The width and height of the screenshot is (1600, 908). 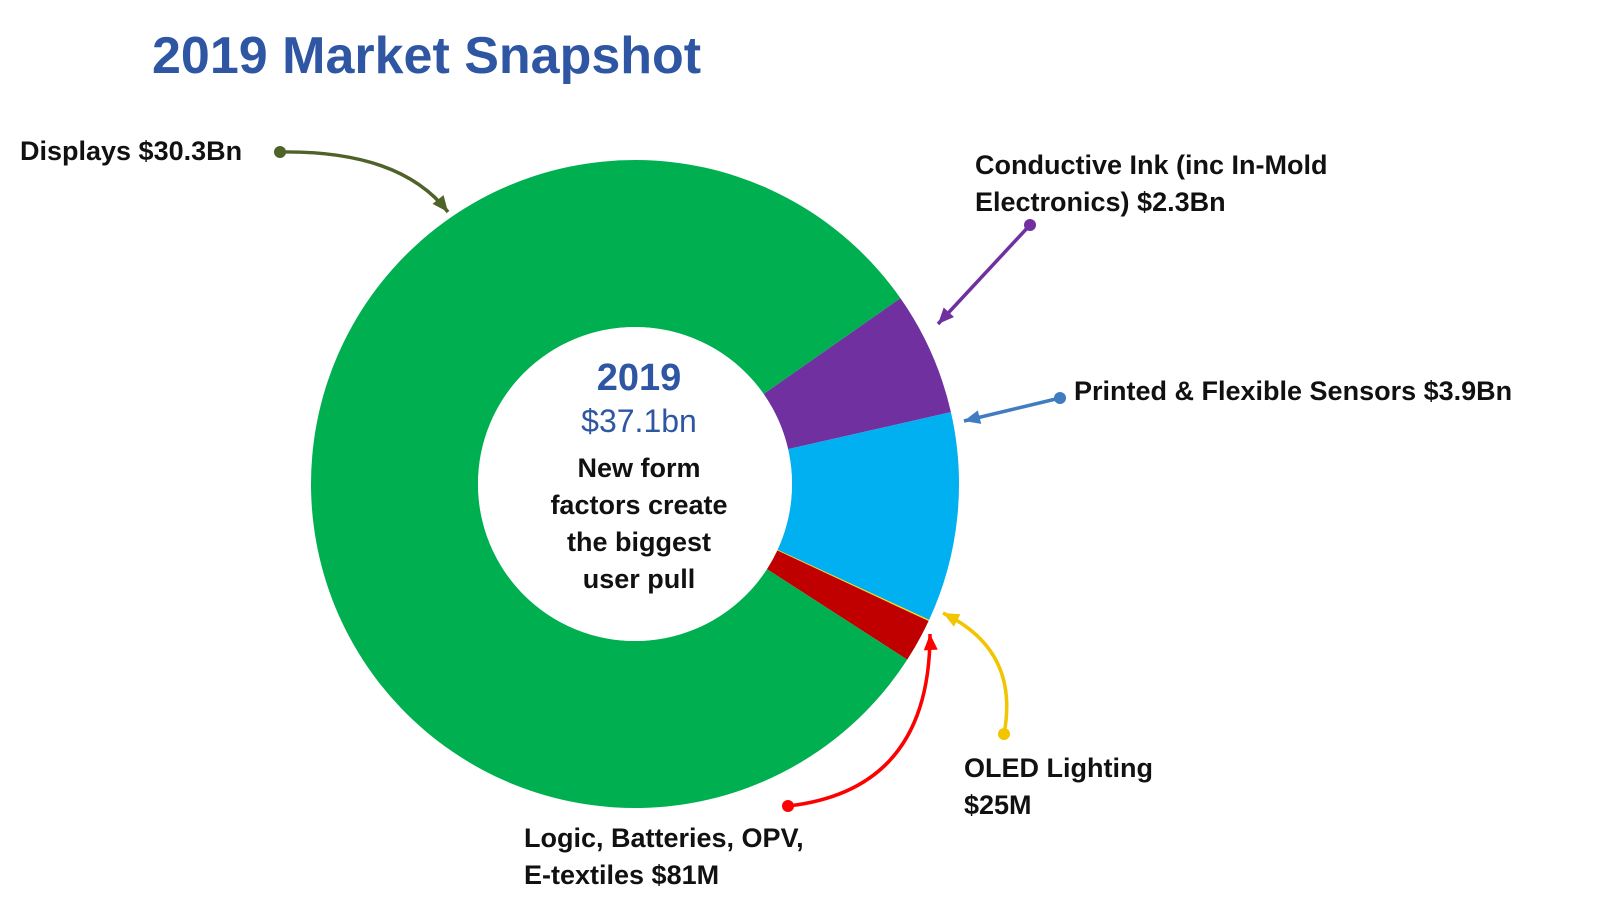 What do you see at coordinates (952, 620) in the screenshot?
I see `callout-arrowhead-oled` at bounding box center [952, 620].